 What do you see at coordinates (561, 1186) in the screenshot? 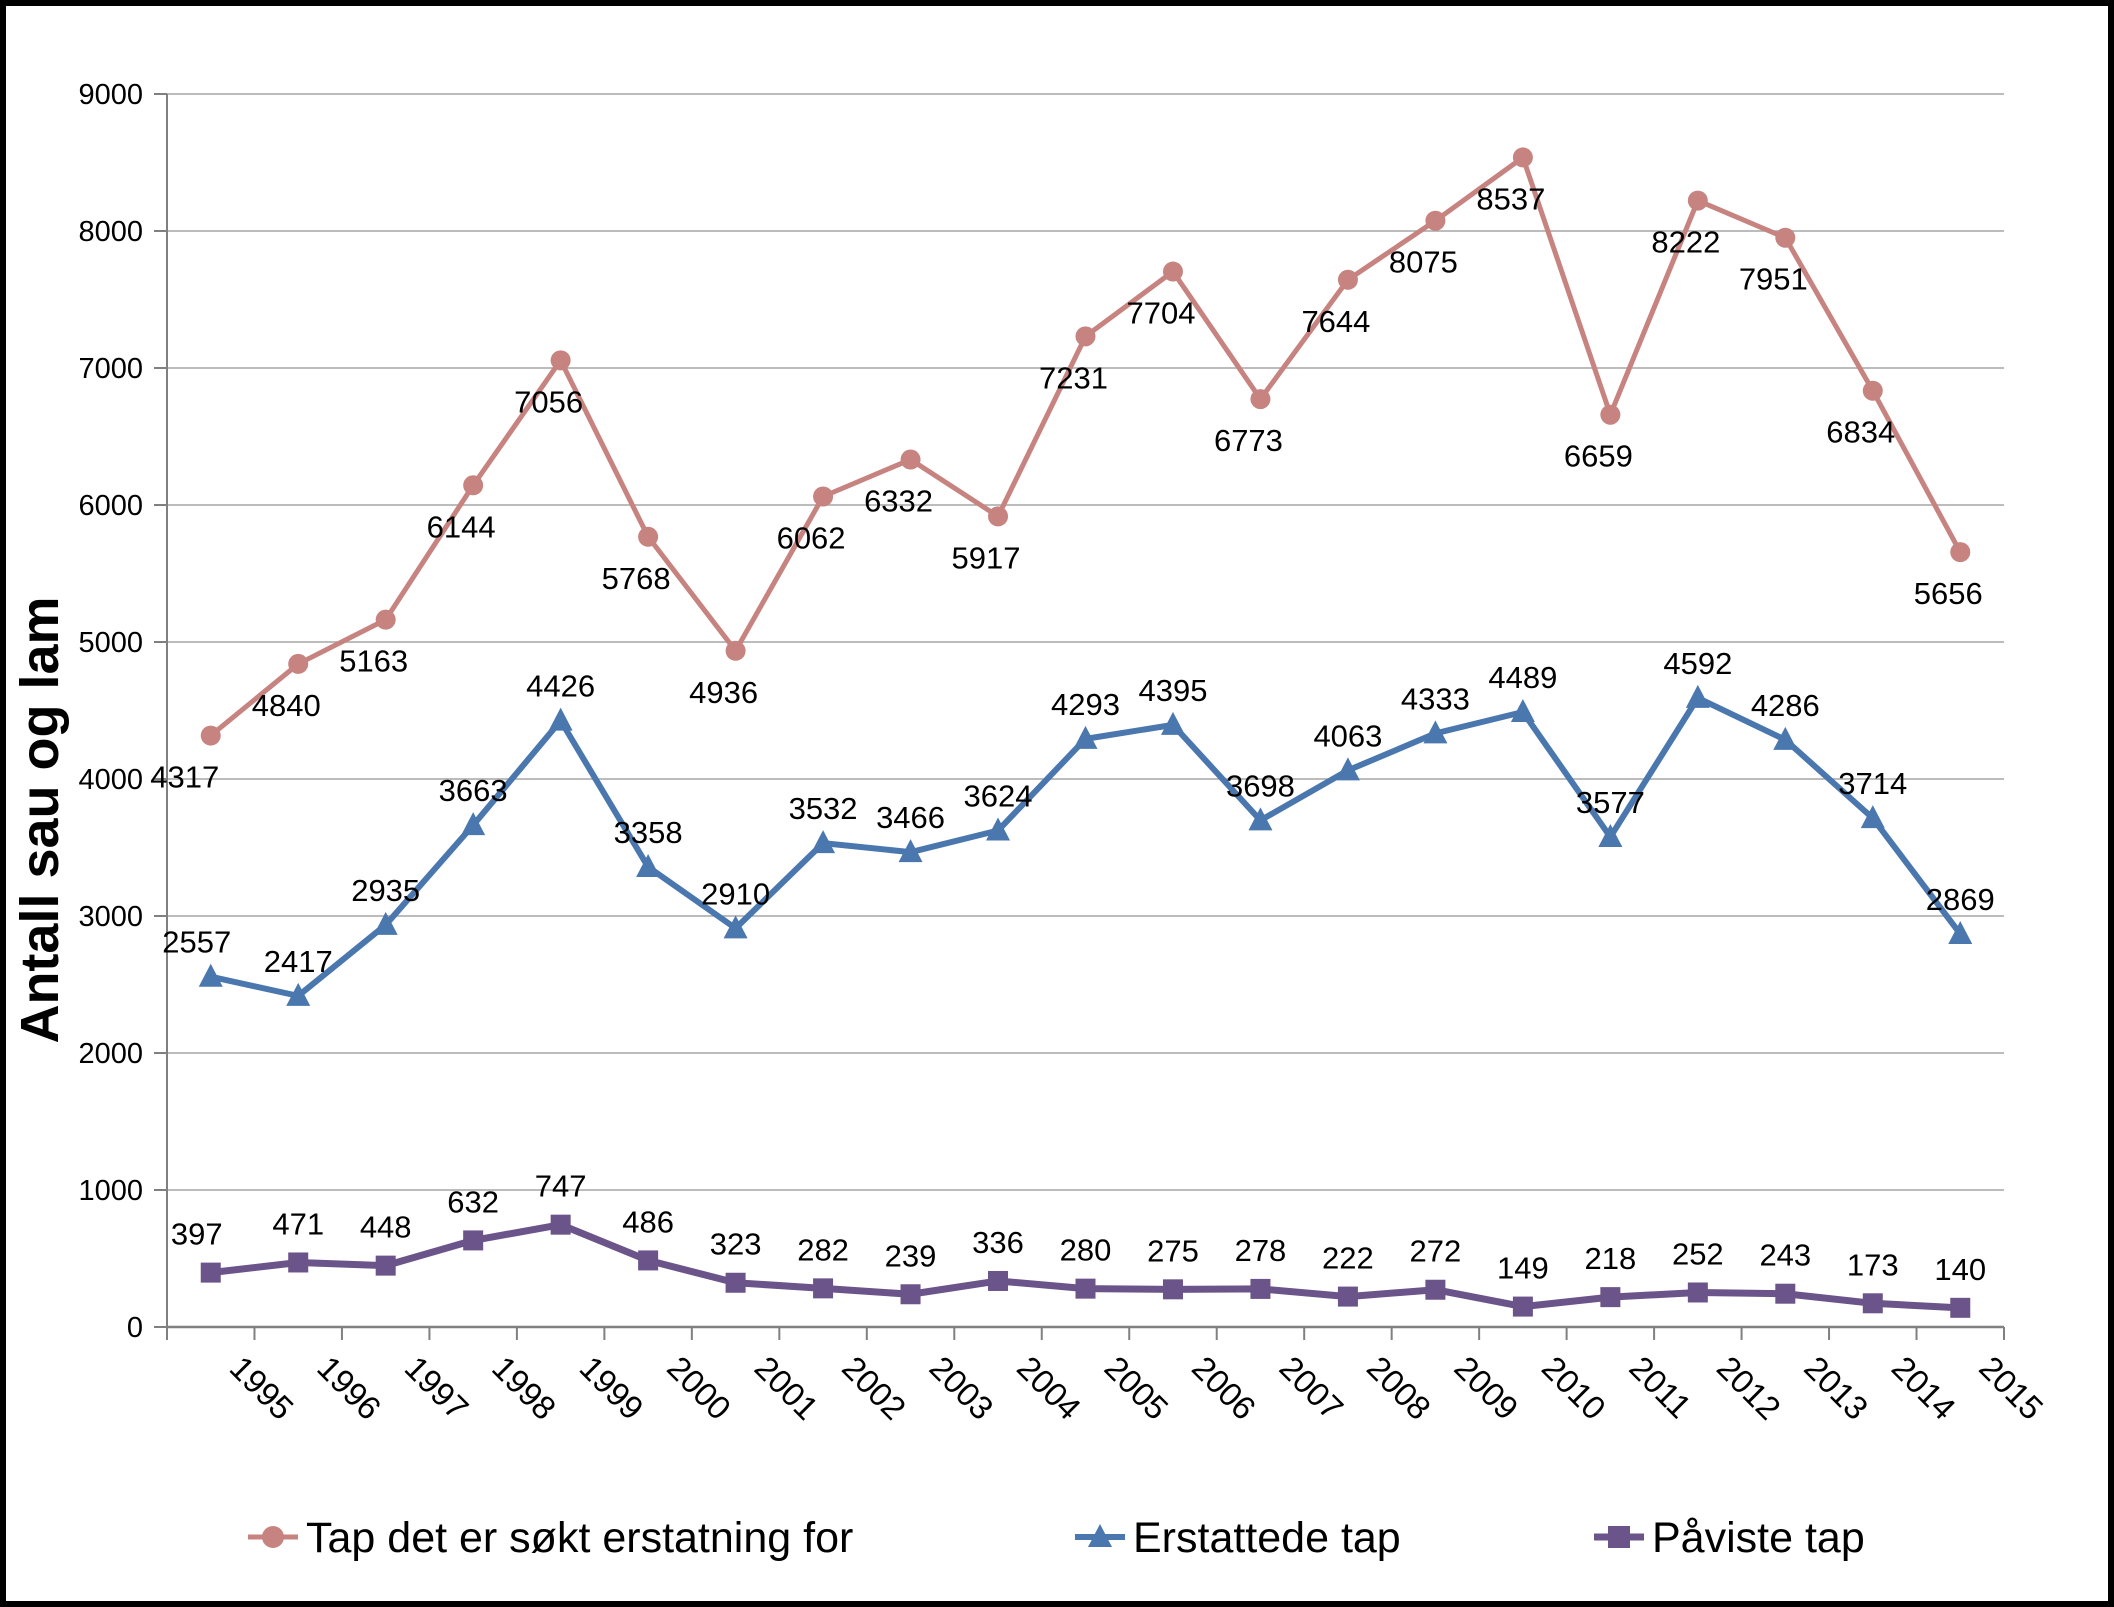
I see `data-label: 747` at bounding box center [561, 1186].